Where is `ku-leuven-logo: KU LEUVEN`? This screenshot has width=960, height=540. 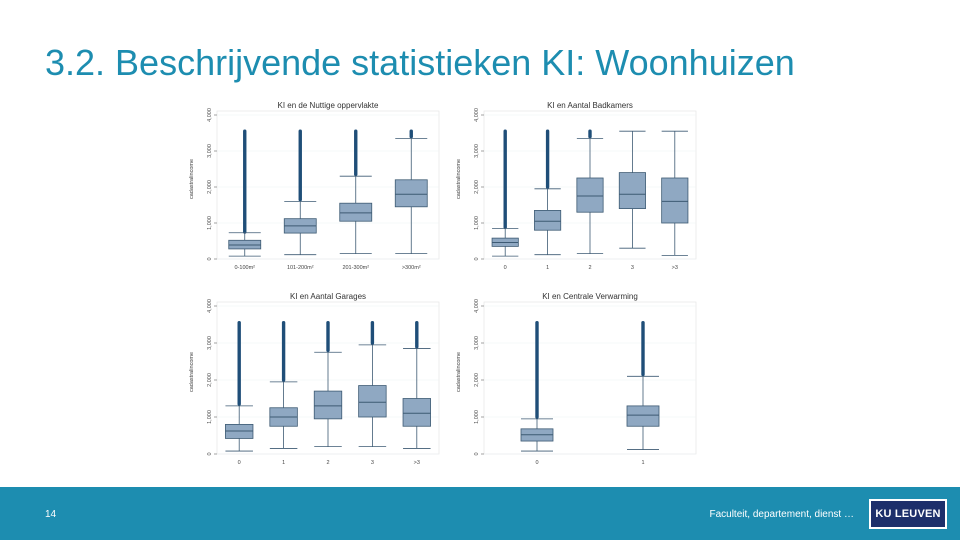
ku-leuven-logo: KU LEUVEN is located at coordinates (908, 514).